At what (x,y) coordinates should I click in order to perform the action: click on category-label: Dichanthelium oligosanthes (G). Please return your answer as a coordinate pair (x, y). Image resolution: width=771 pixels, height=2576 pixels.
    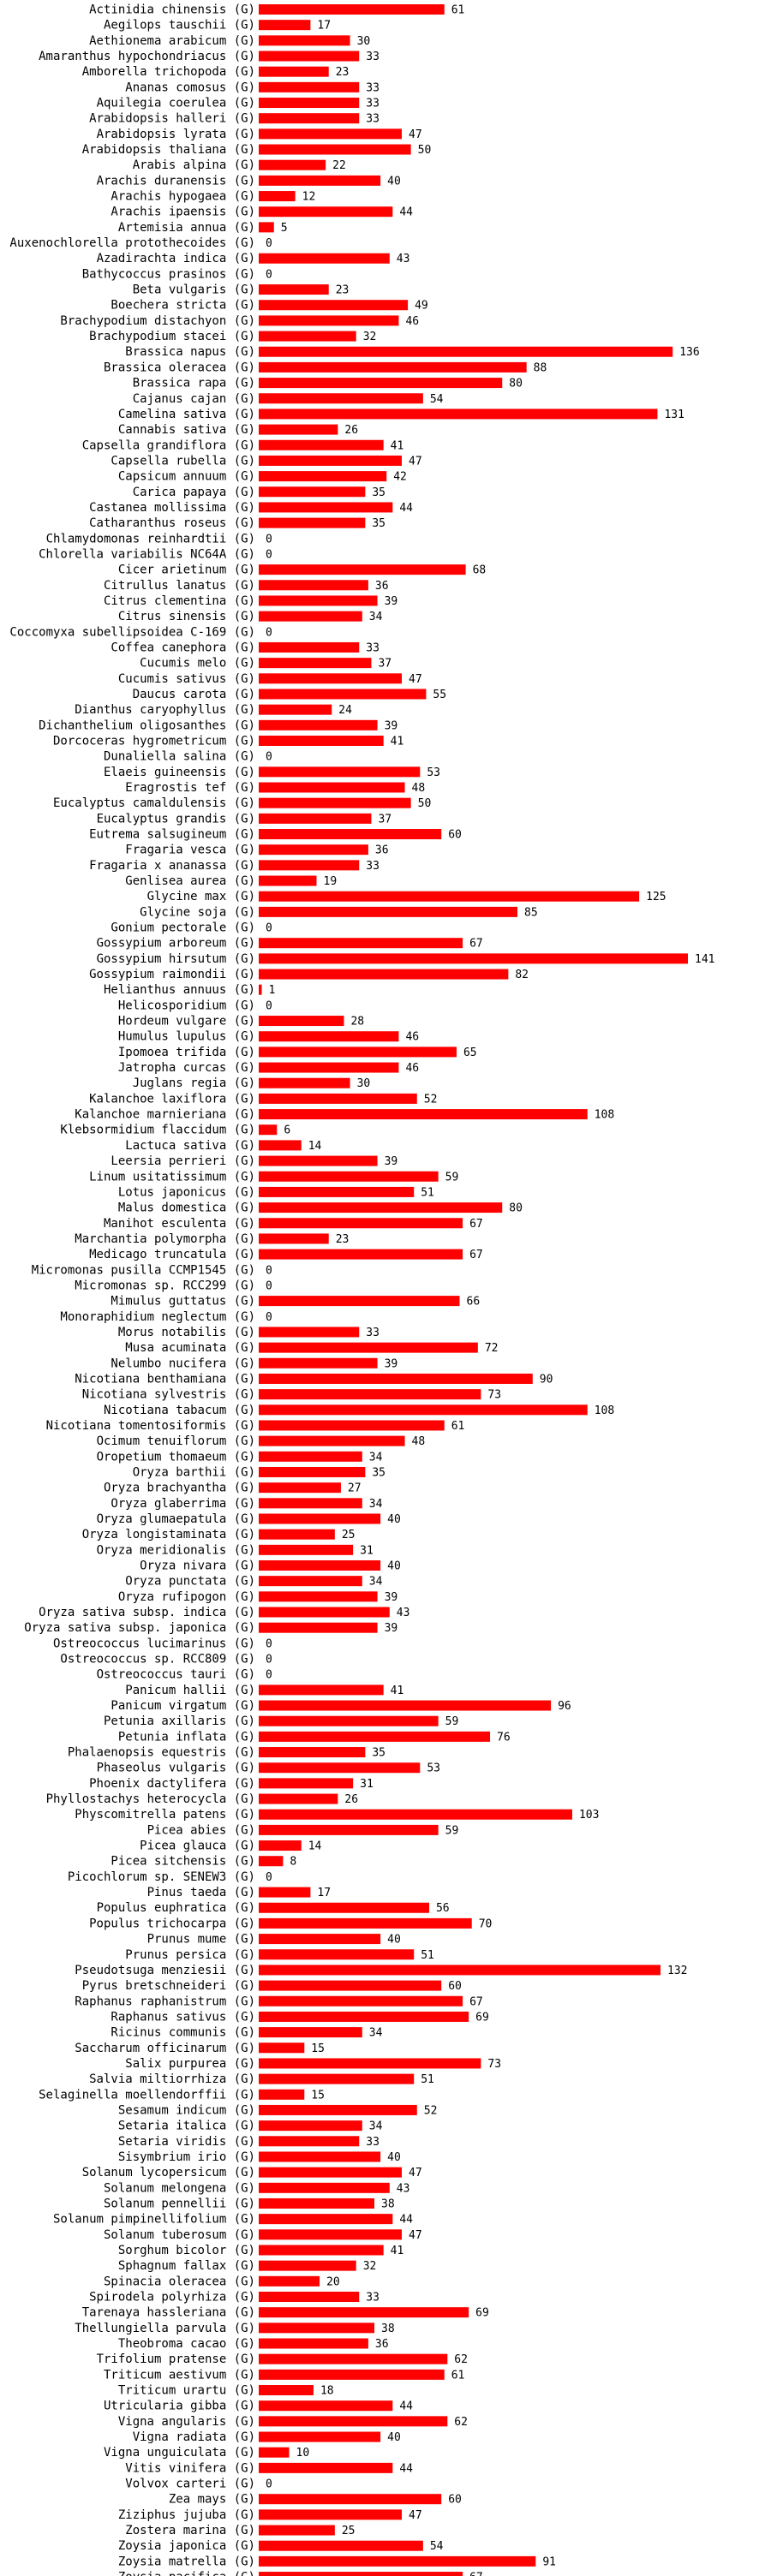
    Looking at the image, I should click on (147, 726).